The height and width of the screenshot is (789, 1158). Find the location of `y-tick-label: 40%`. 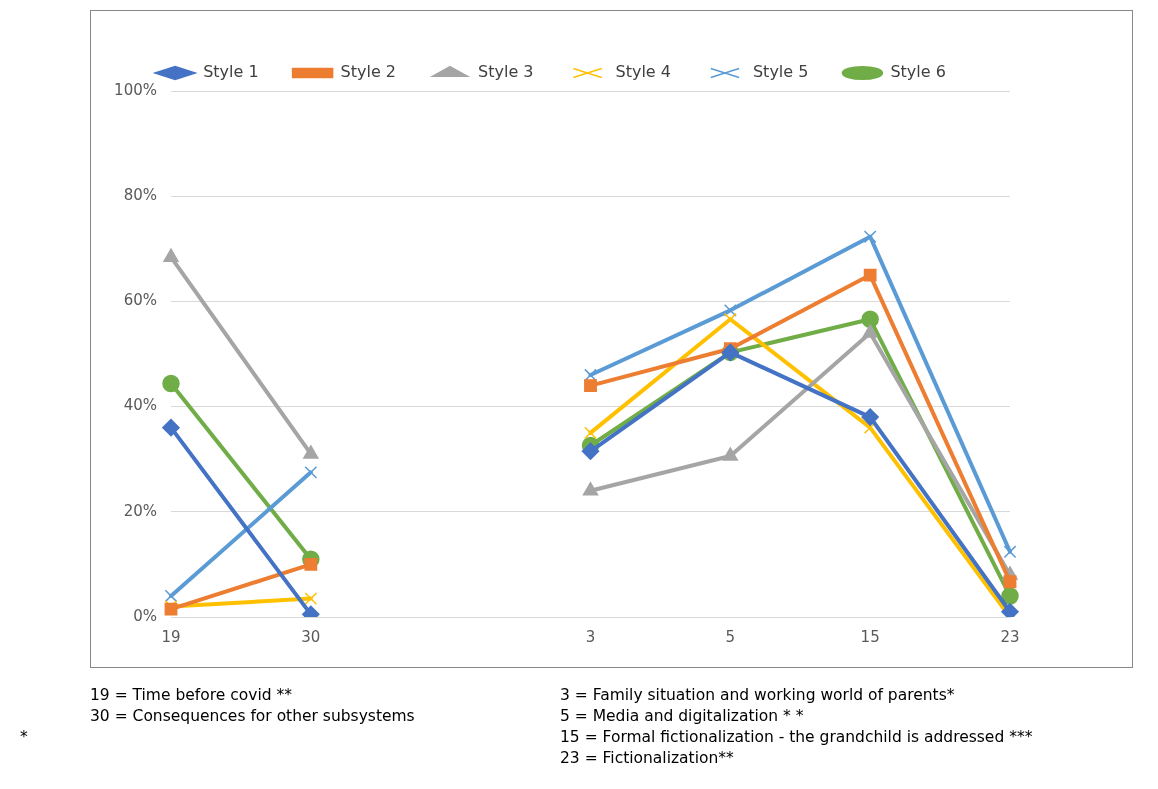

y-tick-label: 40% is located at coordinates (140, 405).